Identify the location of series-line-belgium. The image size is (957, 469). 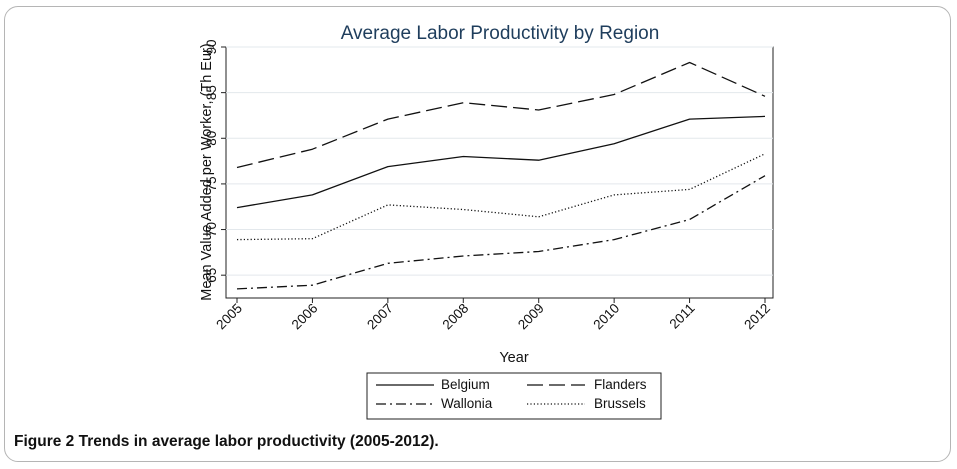
(501, 162).